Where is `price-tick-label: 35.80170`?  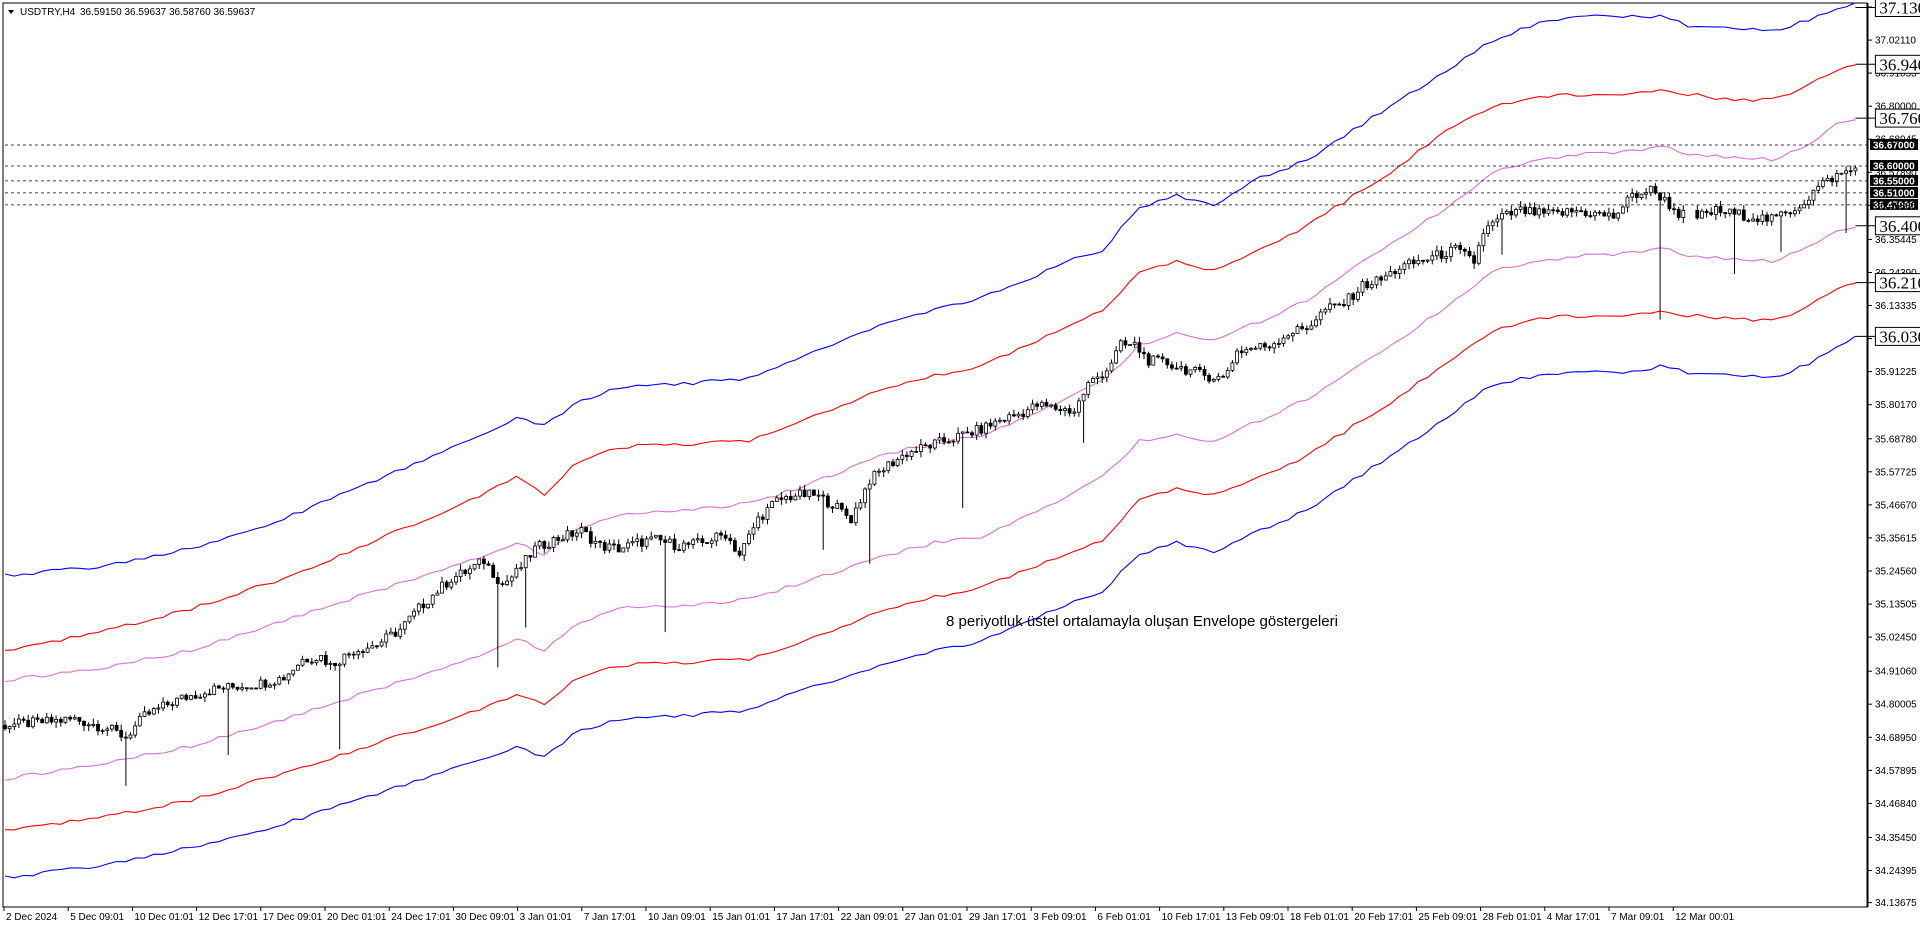
price-tick-label: 35.80170 is located at coordinates (1896, 405).